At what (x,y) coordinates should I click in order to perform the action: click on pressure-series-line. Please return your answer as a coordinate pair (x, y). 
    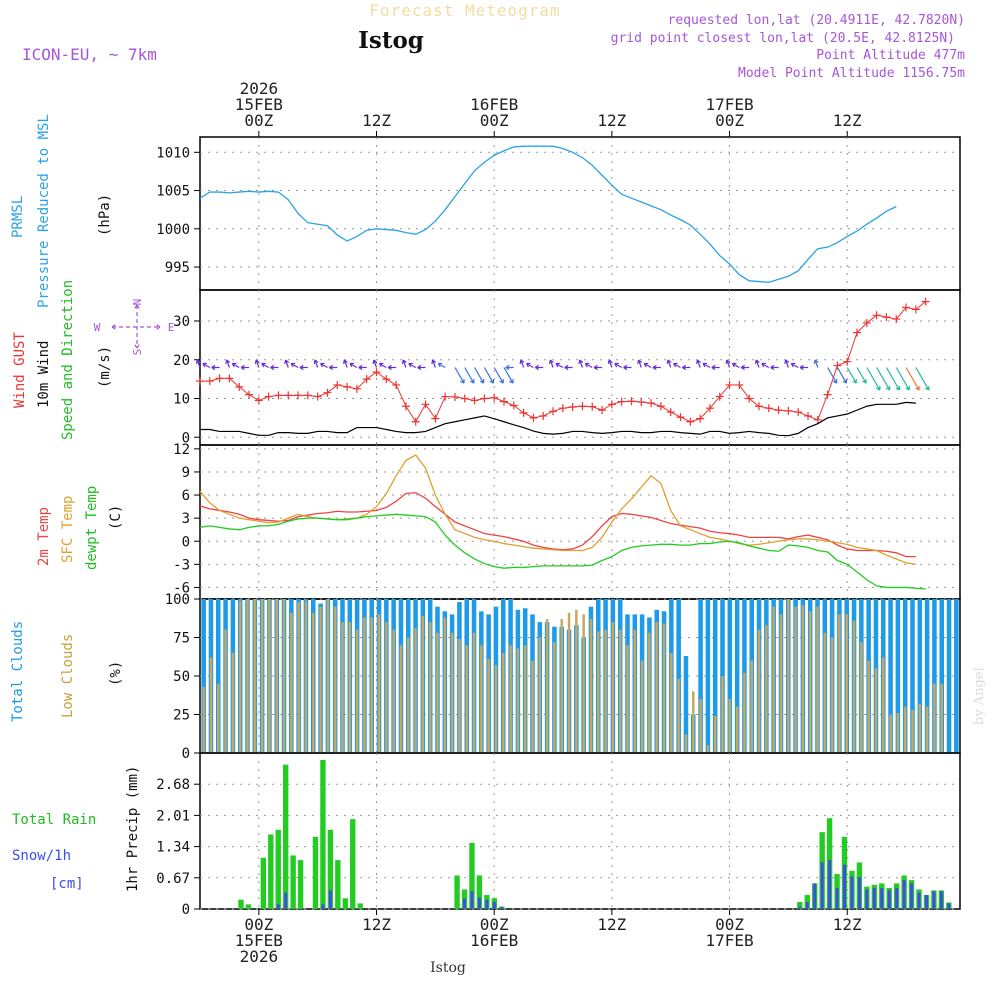
    Looking at the image, I should click on (548, 214).